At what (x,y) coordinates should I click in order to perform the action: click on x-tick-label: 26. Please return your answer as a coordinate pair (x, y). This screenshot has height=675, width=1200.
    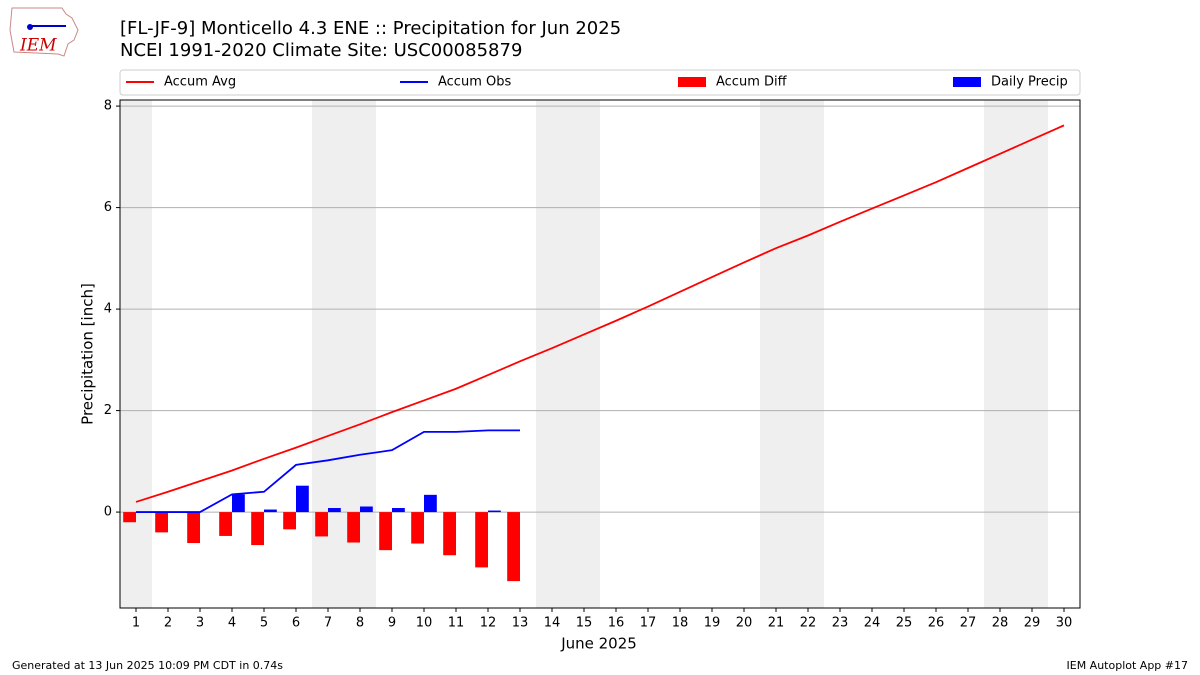
    Looking at the image, I should click on (936, 623).